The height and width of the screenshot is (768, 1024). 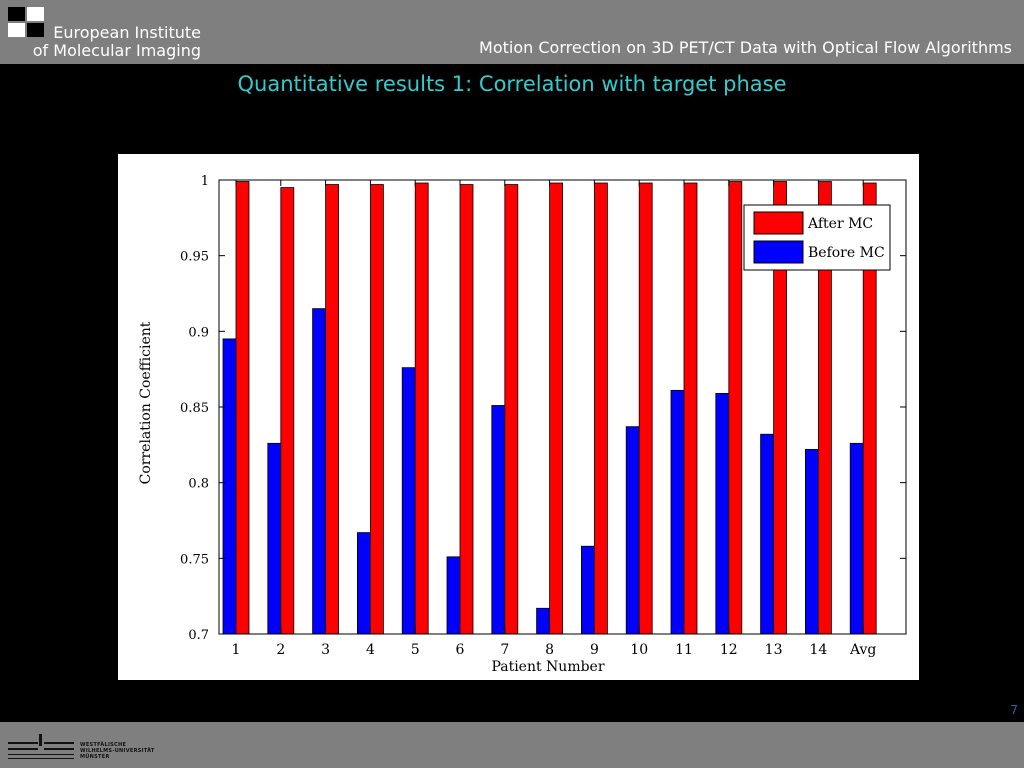 What do you see at coordinates (818, 650) in the screenshot?
I see `x-tick-label: 14` at bounding box center [818, 650].